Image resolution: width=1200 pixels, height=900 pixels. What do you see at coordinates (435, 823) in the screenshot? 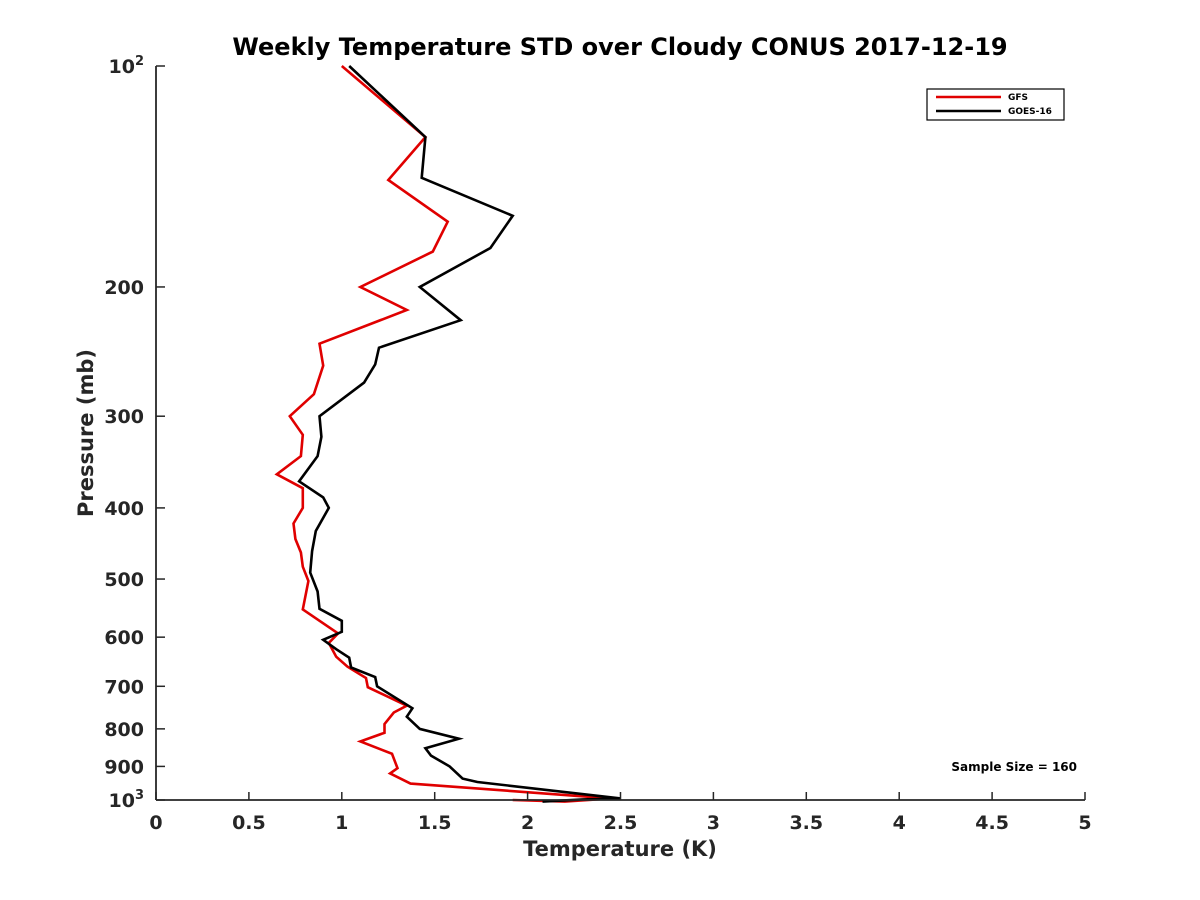
I see `x-tick-label: 1.5` at bounding box center [435, 823].